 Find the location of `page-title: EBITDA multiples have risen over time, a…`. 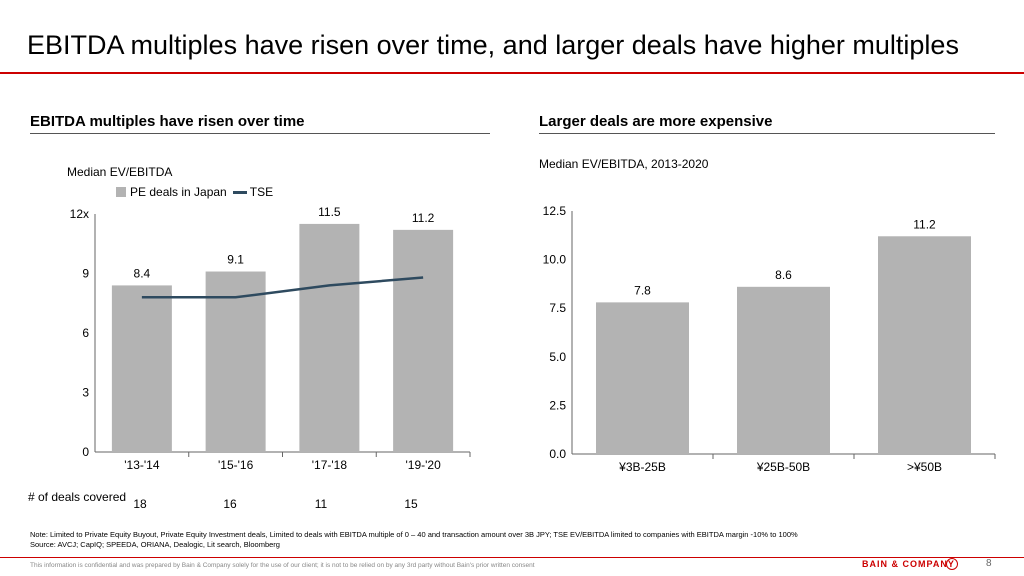

page-title: EBITDA multiples have risen over time, a… is located at coordinates (493, 45).